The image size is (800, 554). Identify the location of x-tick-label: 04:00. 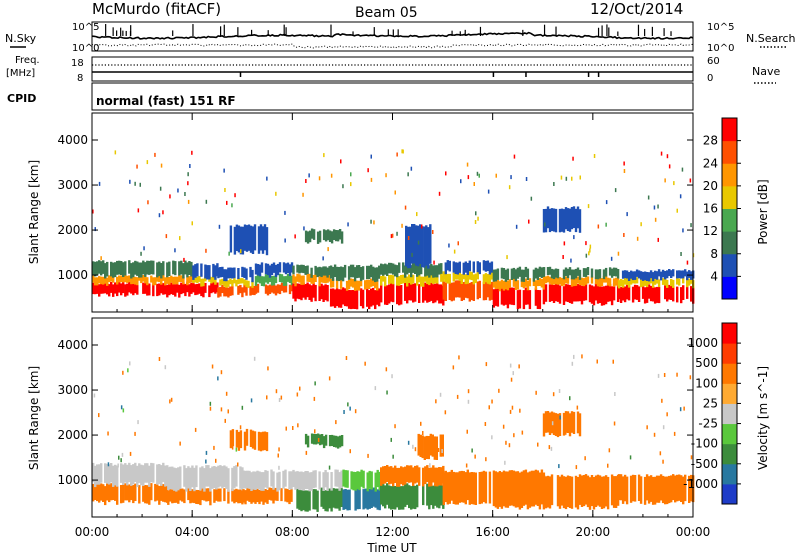
(192, 532).